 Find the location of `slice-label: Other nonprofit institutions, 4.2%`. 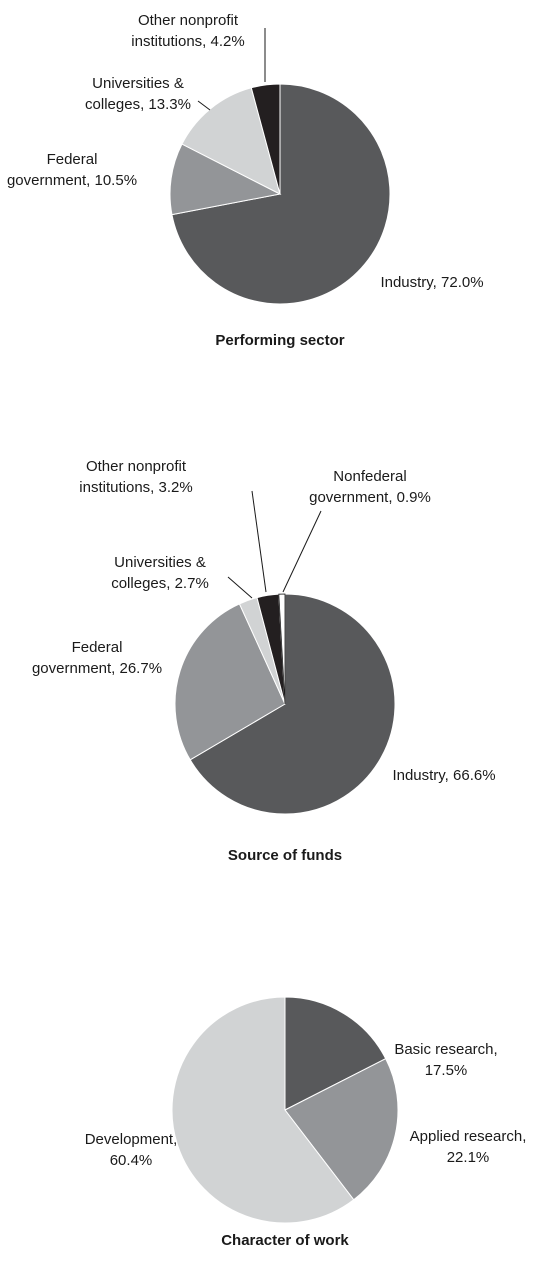

slice-label: Other nonprofit institutions, 4.2% is located at coordinates (187, 31).